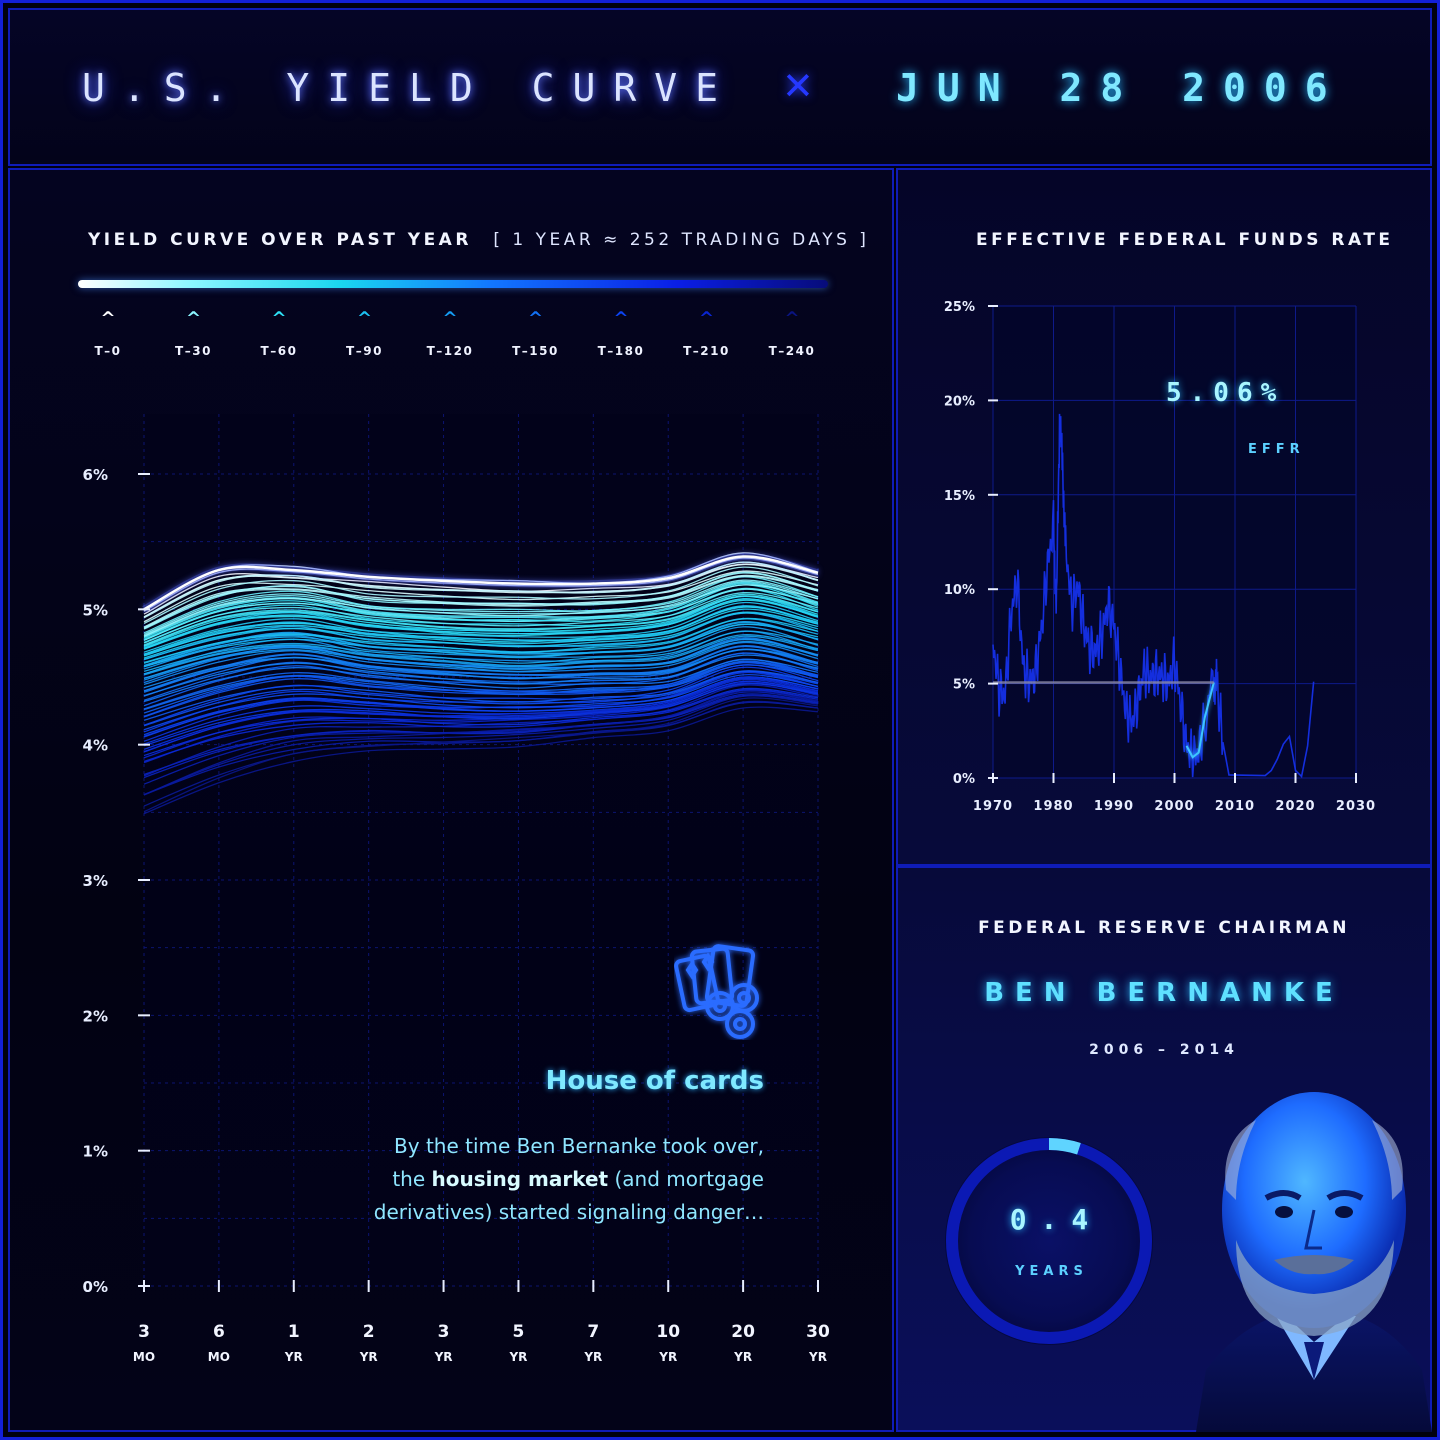  I want to click on page-title: U.S. YIELD CURVE, so click(409, 88).